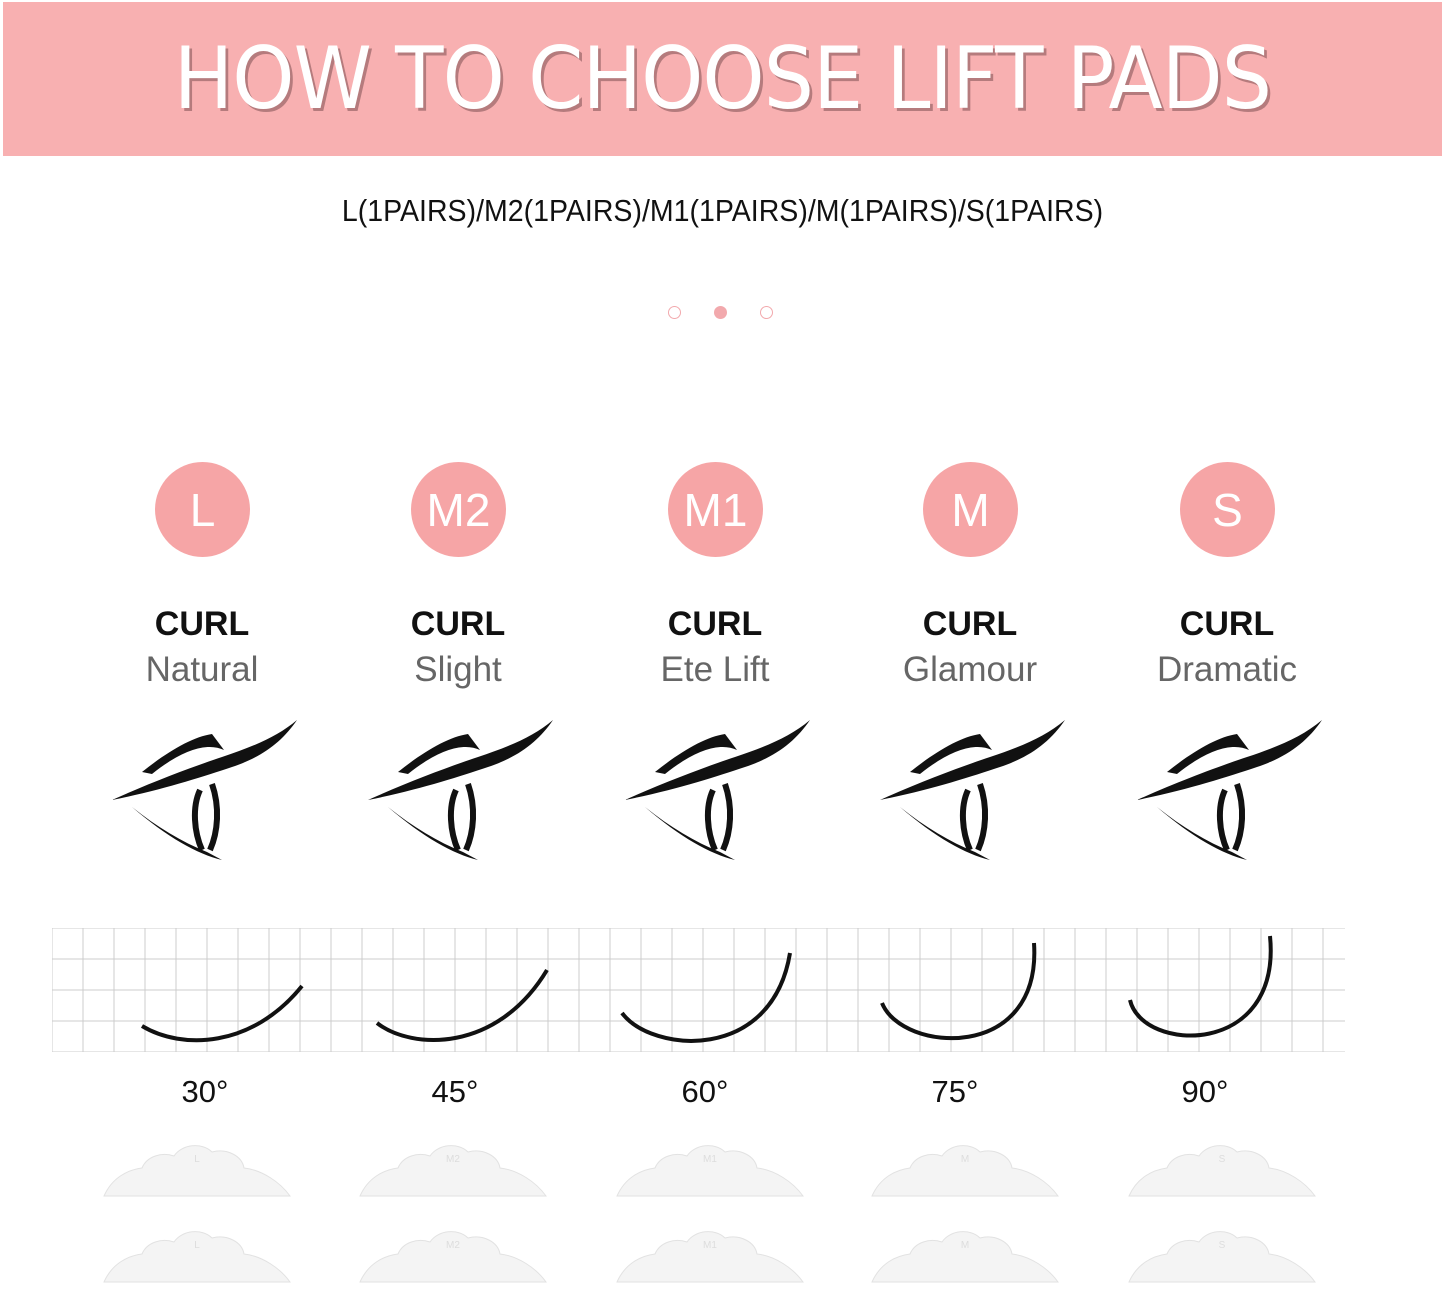 The image size is (1445, 1291). What do you see at coordinates (1227, 509) in the screenshot?
I see `size-badge: S` at bounding box center [1227, 509].